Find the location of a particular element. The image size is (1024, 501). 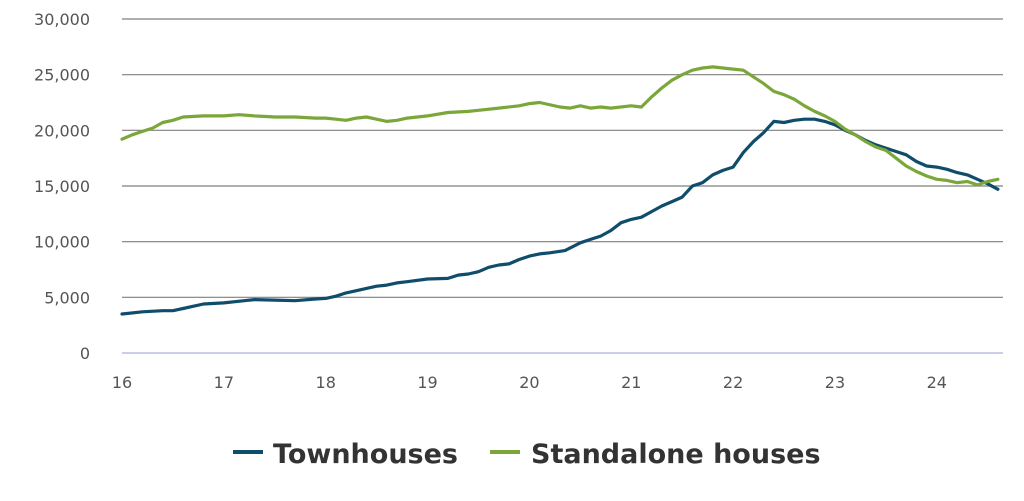

x-tick-label: 19 is located at coordinates (427, 382).